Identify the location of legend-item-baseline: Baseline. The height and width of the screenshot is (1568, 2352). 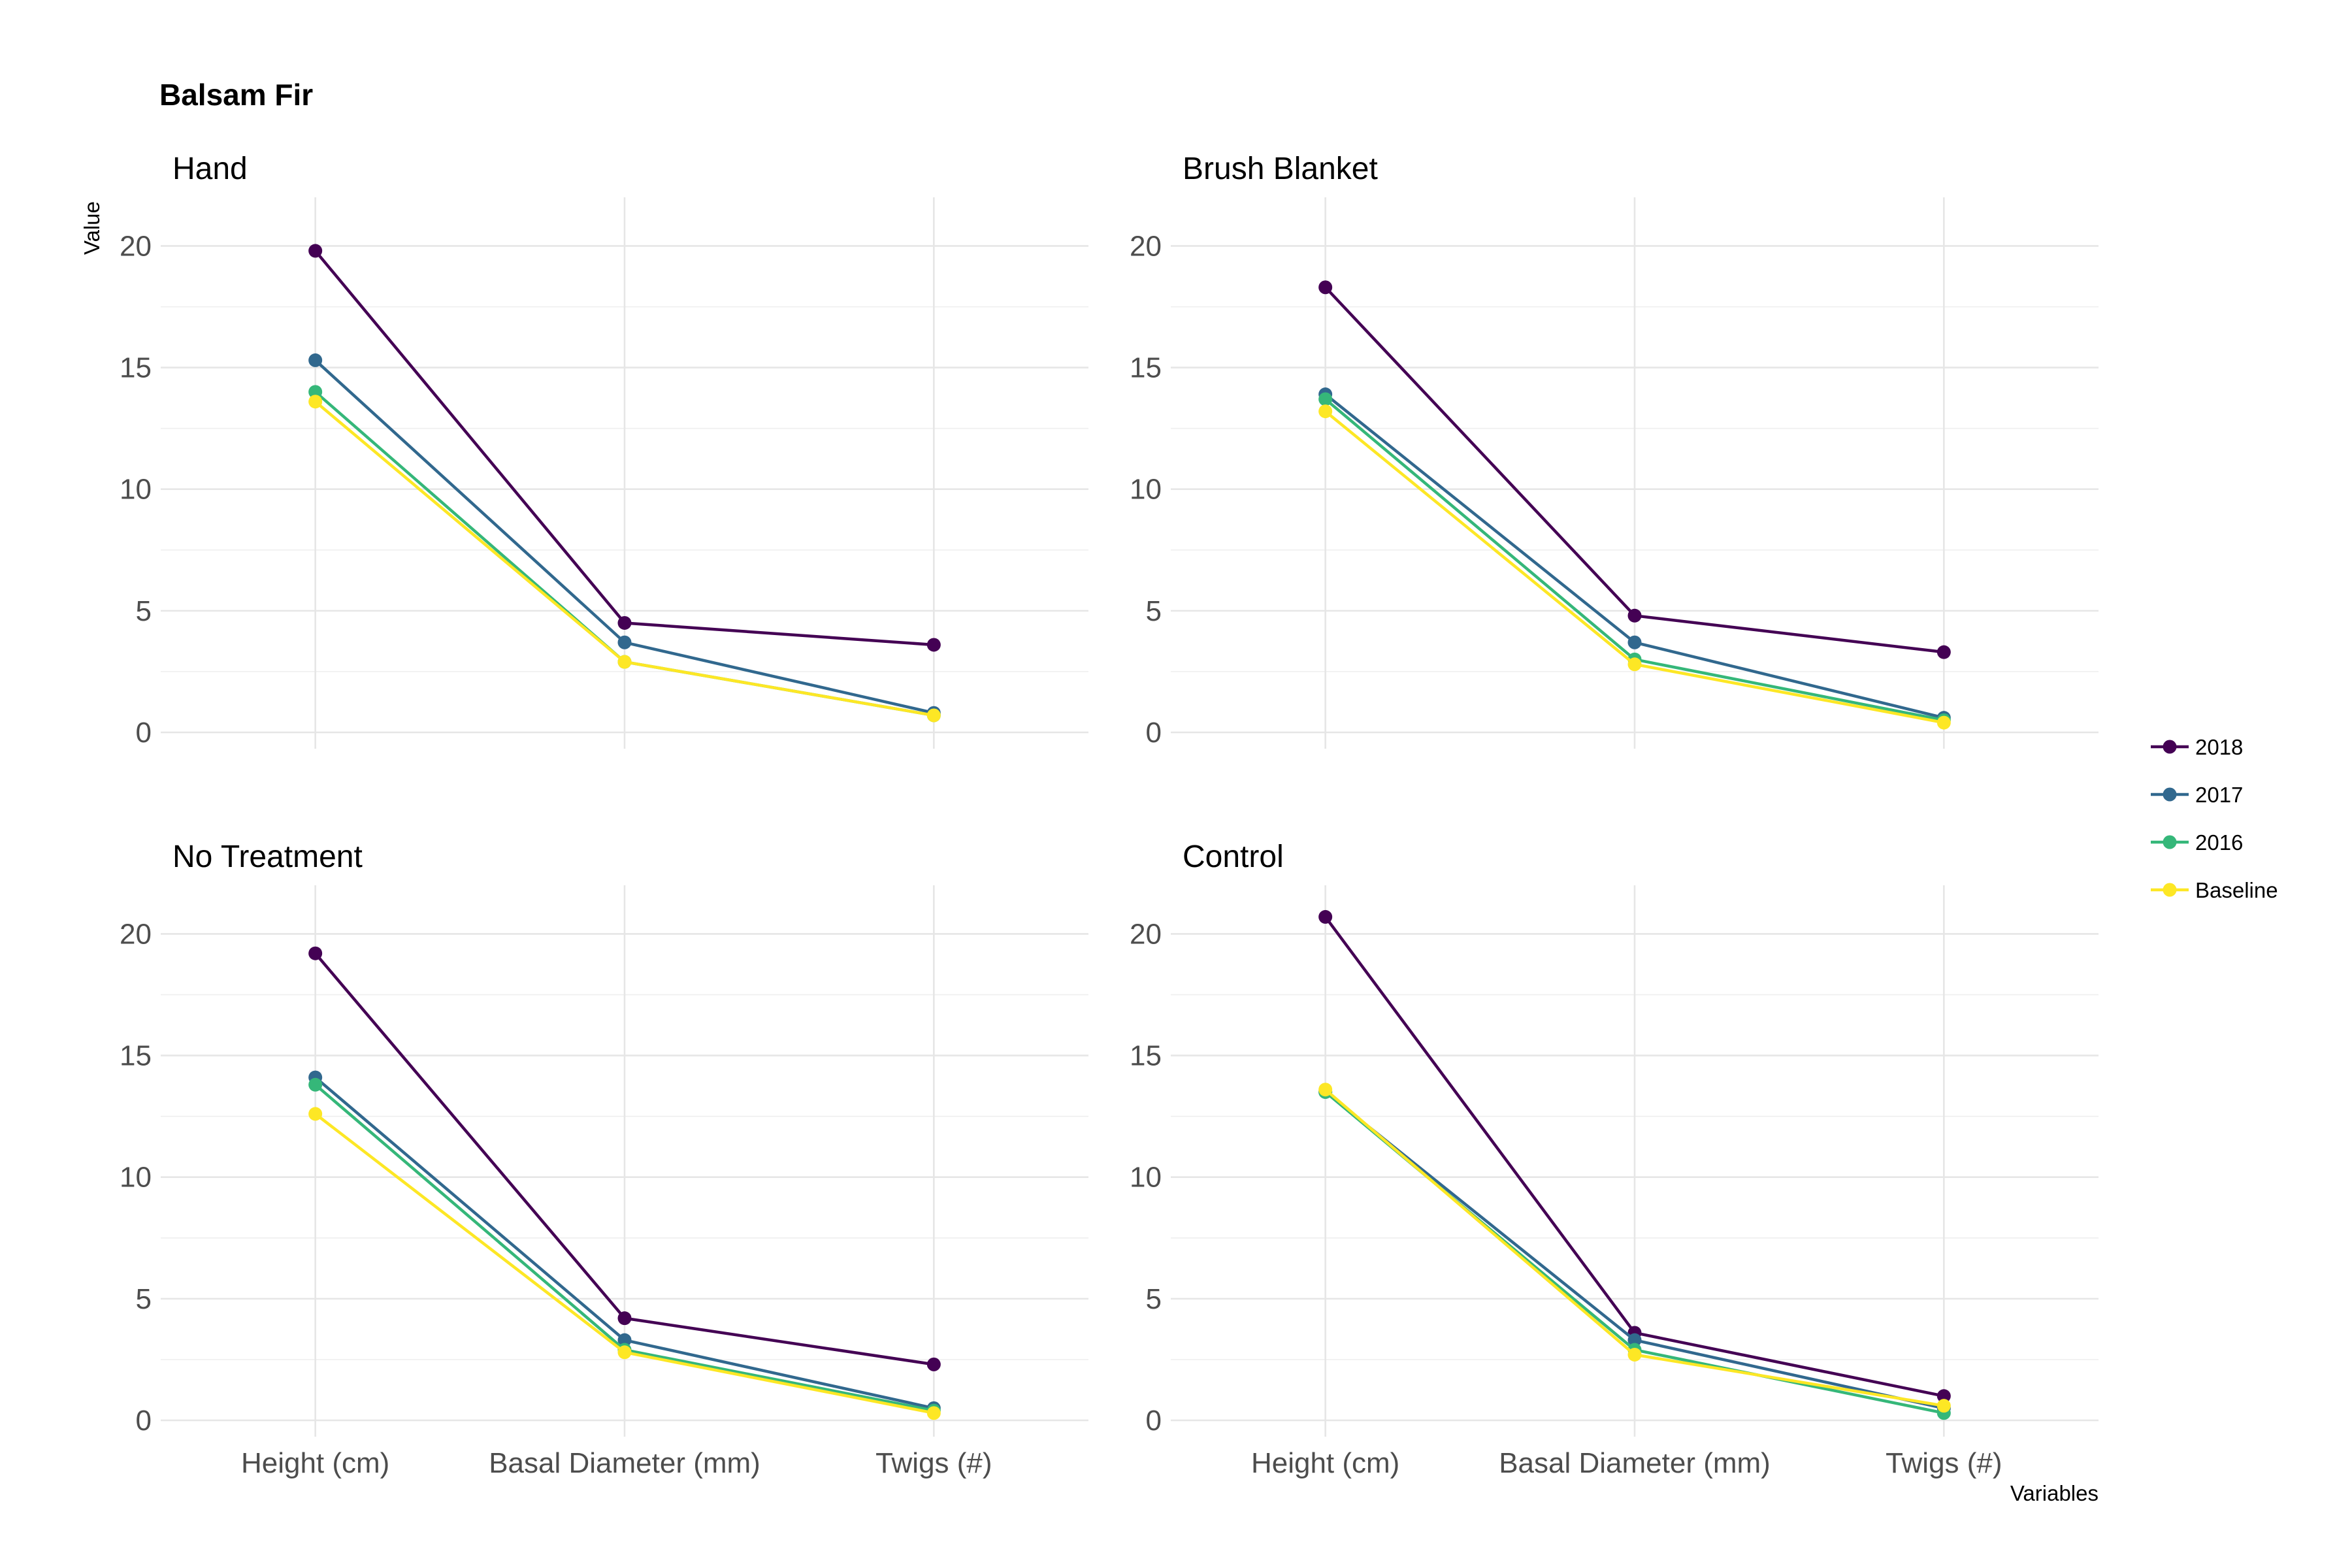
(2214, 890).